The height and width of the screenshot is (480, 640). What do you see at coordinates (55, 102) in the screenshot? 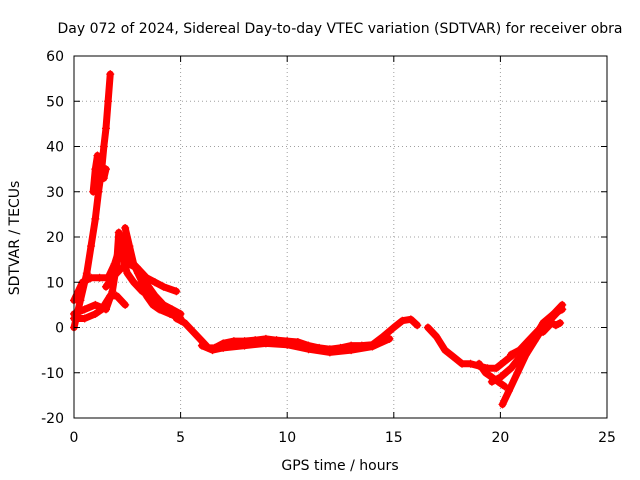
I see `y-tick-label: 50` at bounding box center [55, 102].